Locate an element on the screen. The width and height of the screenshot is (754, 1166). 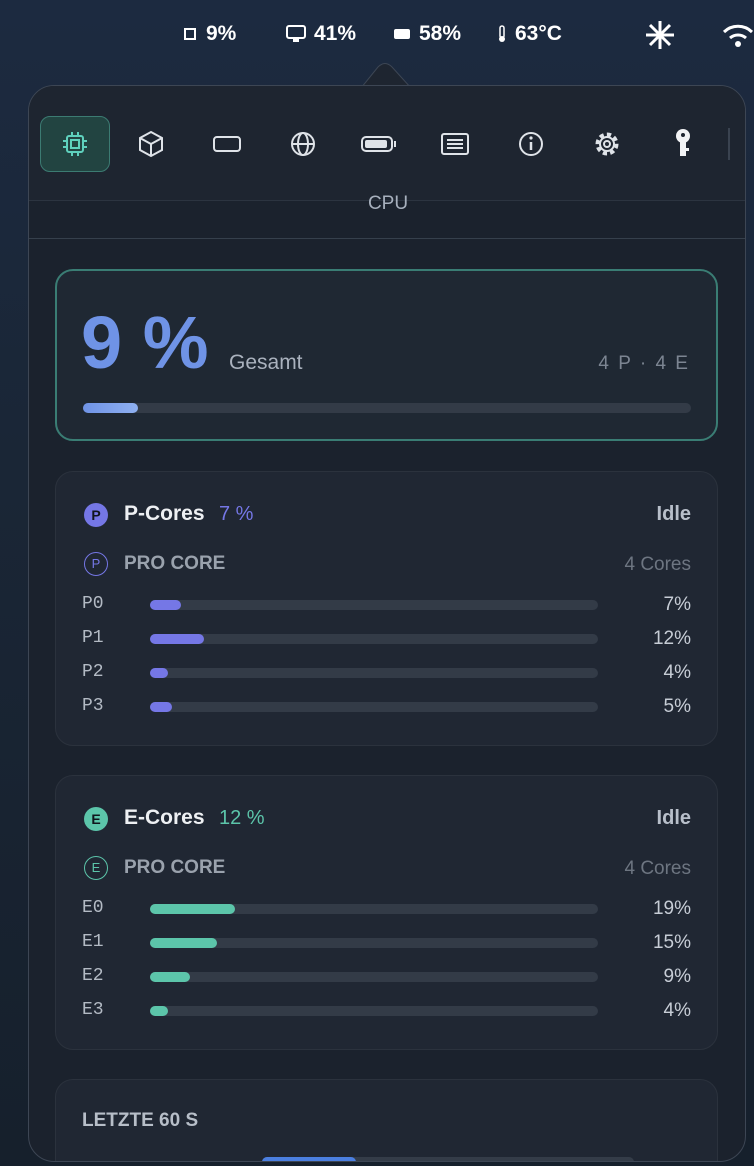
tab-cpu is located at coordinates (75, 144).